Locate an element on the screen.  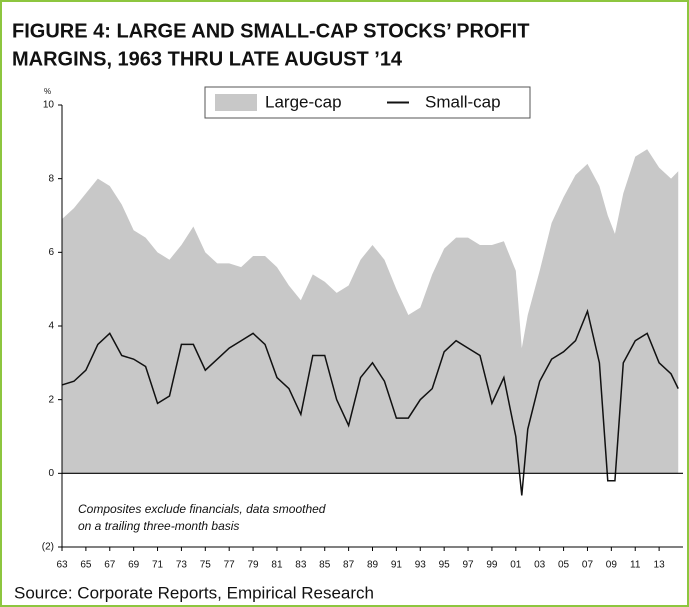
x-tick-label: 89 is located at coordinates (373, 565).